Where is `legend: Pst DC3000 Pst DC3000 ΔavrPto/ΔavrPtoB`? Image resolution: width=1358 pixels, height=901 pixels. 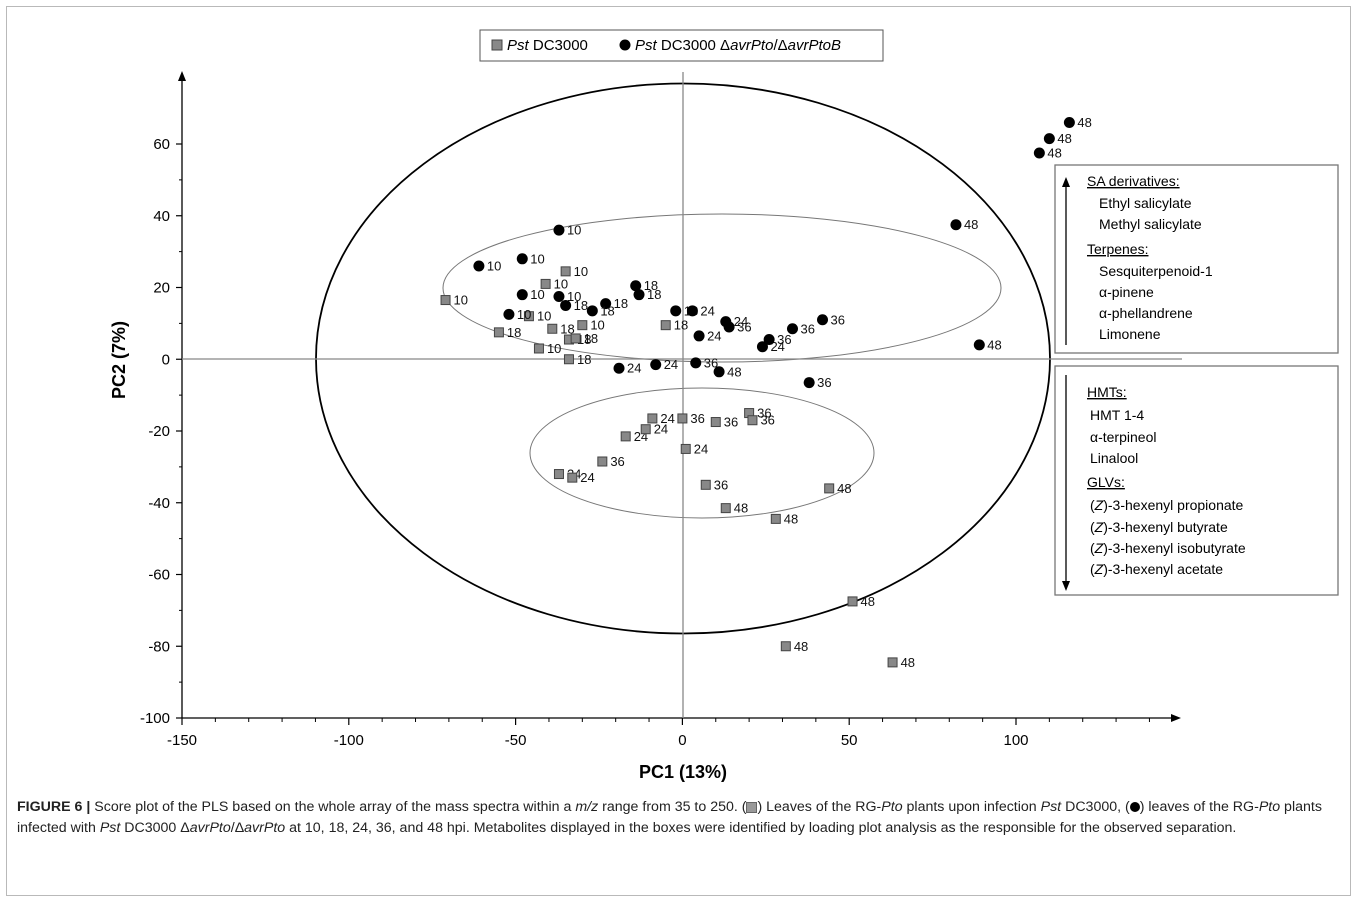
legend: Pst DC3000 Pst DC3000 ΔavrPto/ΔavrPtoB is located at coordinates (681, 45).